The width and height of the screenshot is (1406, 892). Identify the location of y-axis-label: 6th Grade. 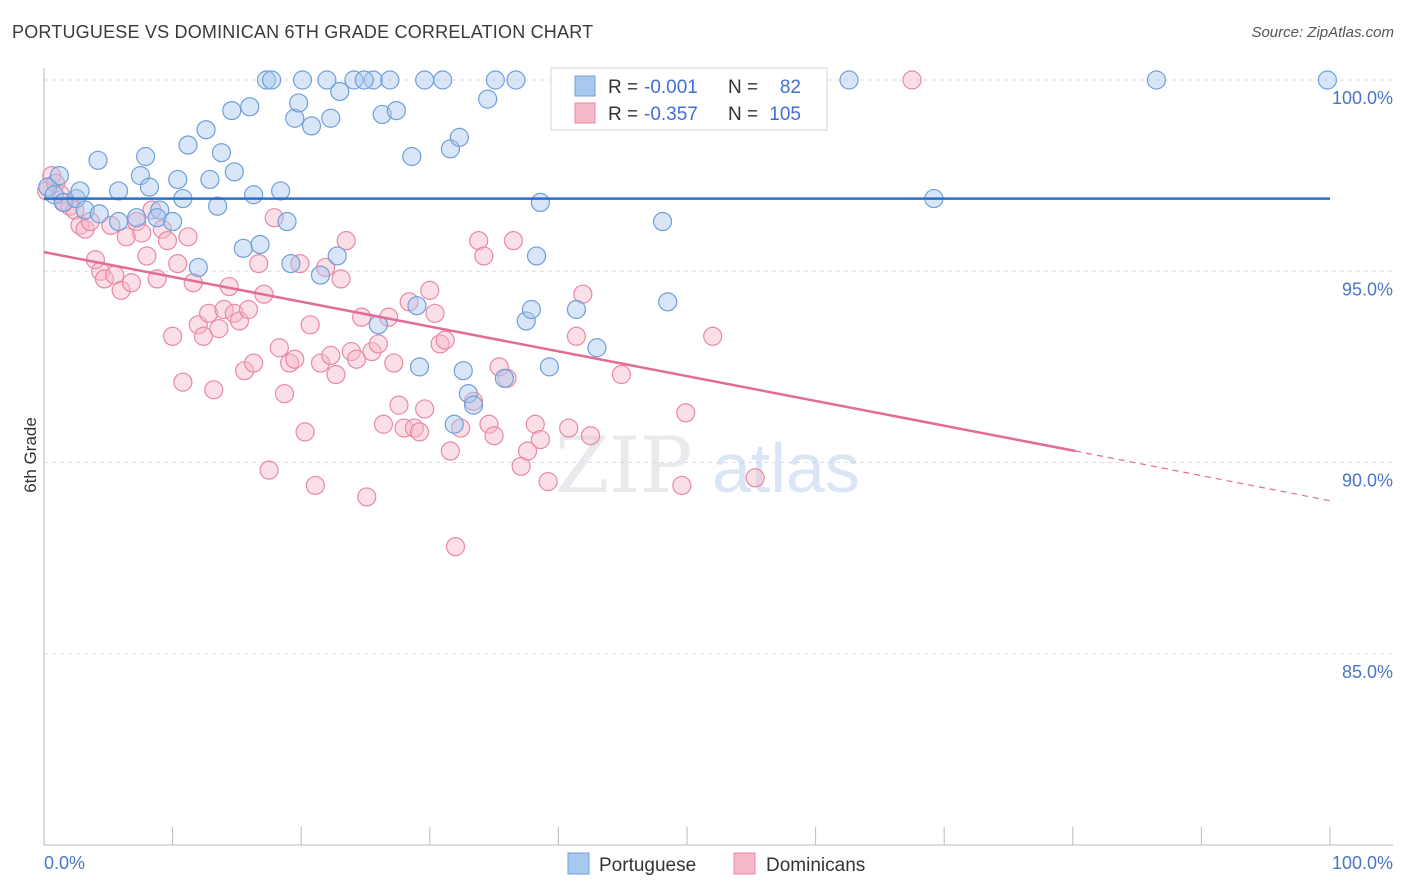
(30, 455).